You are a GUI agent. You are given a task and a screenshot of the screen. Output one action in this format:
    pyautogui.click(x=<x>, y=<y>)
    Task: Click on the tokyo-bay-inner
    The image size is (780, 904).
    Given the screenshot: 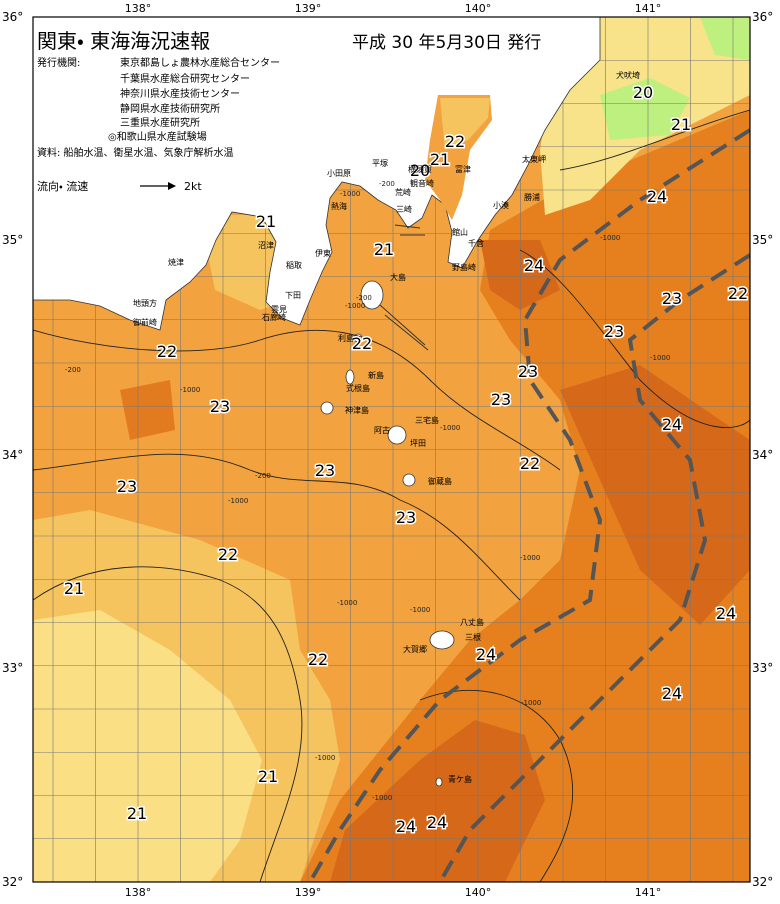 What is the action you would take?
    pyautogui.click(x=465, y=124)
    